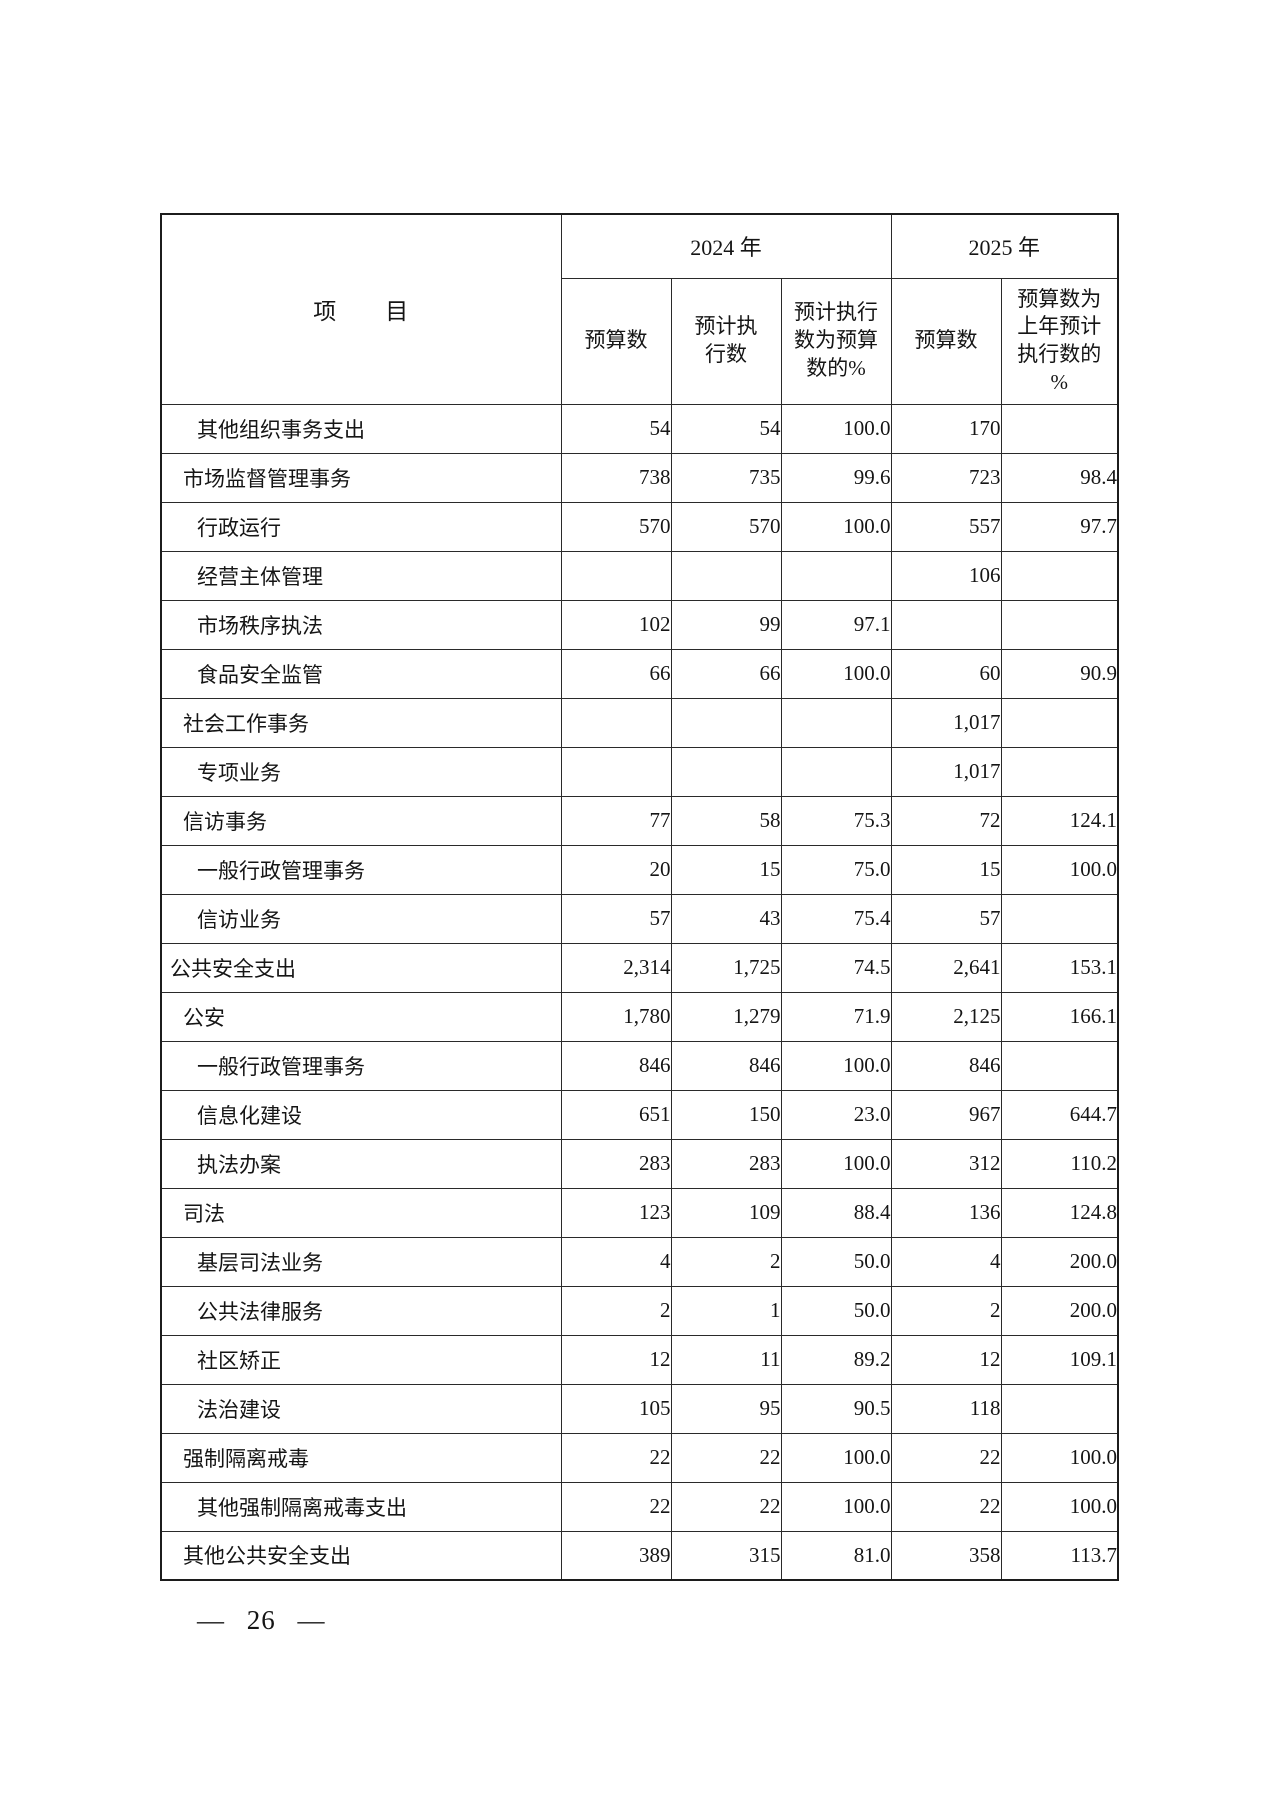  What do you see at coordinates (726, 1408) in the screenshot?
I see `cell-2024-execution: 95` at bounding box center [726, 1408].